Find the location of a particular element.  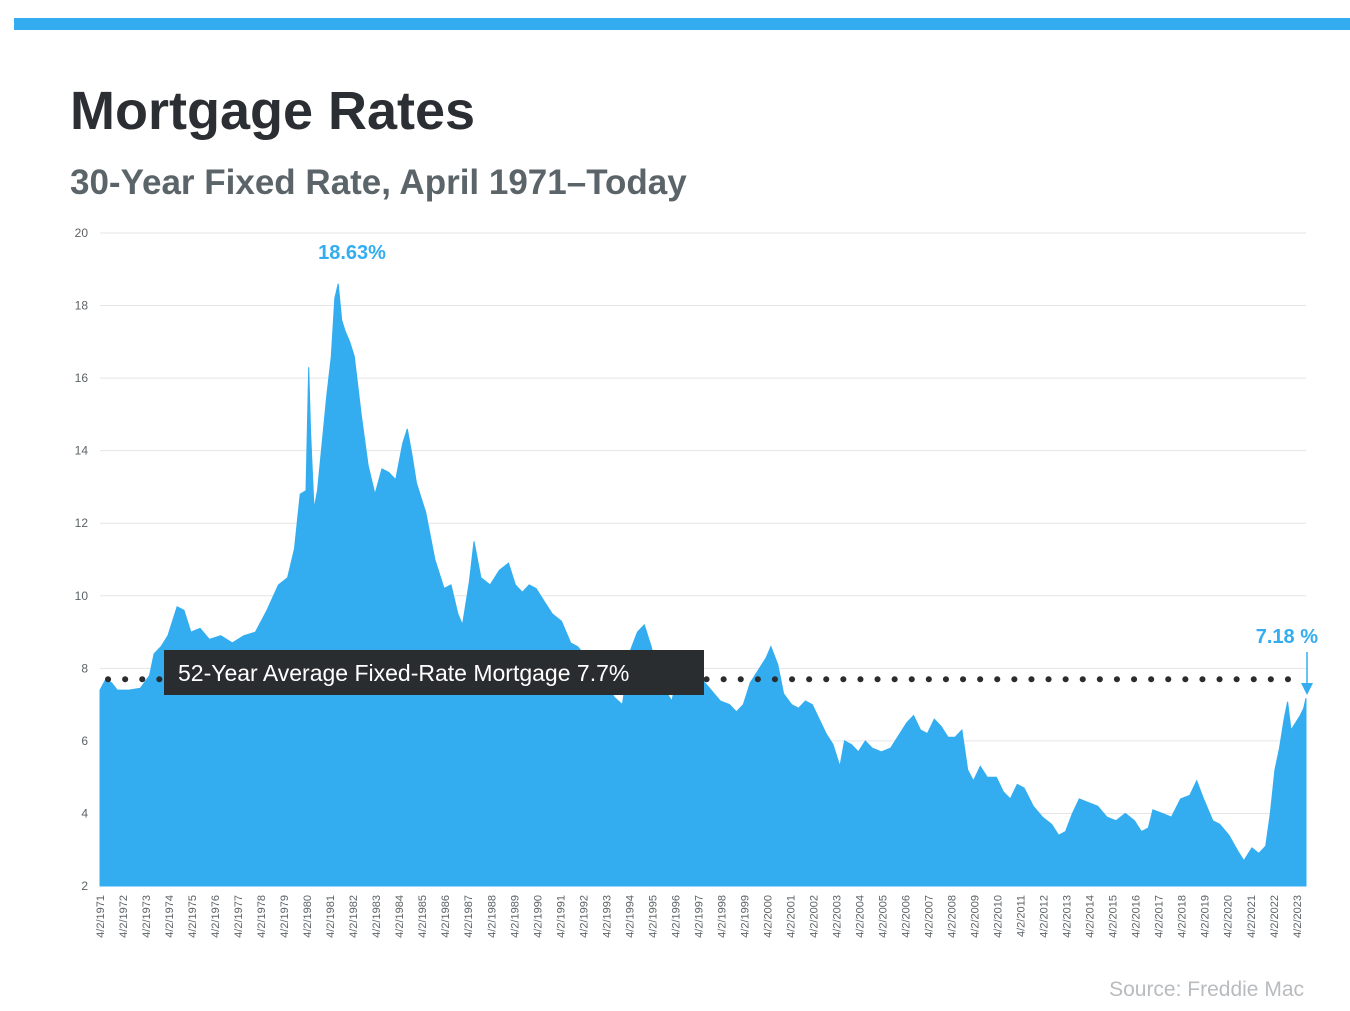

x-tick-label: 4/2/1998 is located at coordinates (722, 916).